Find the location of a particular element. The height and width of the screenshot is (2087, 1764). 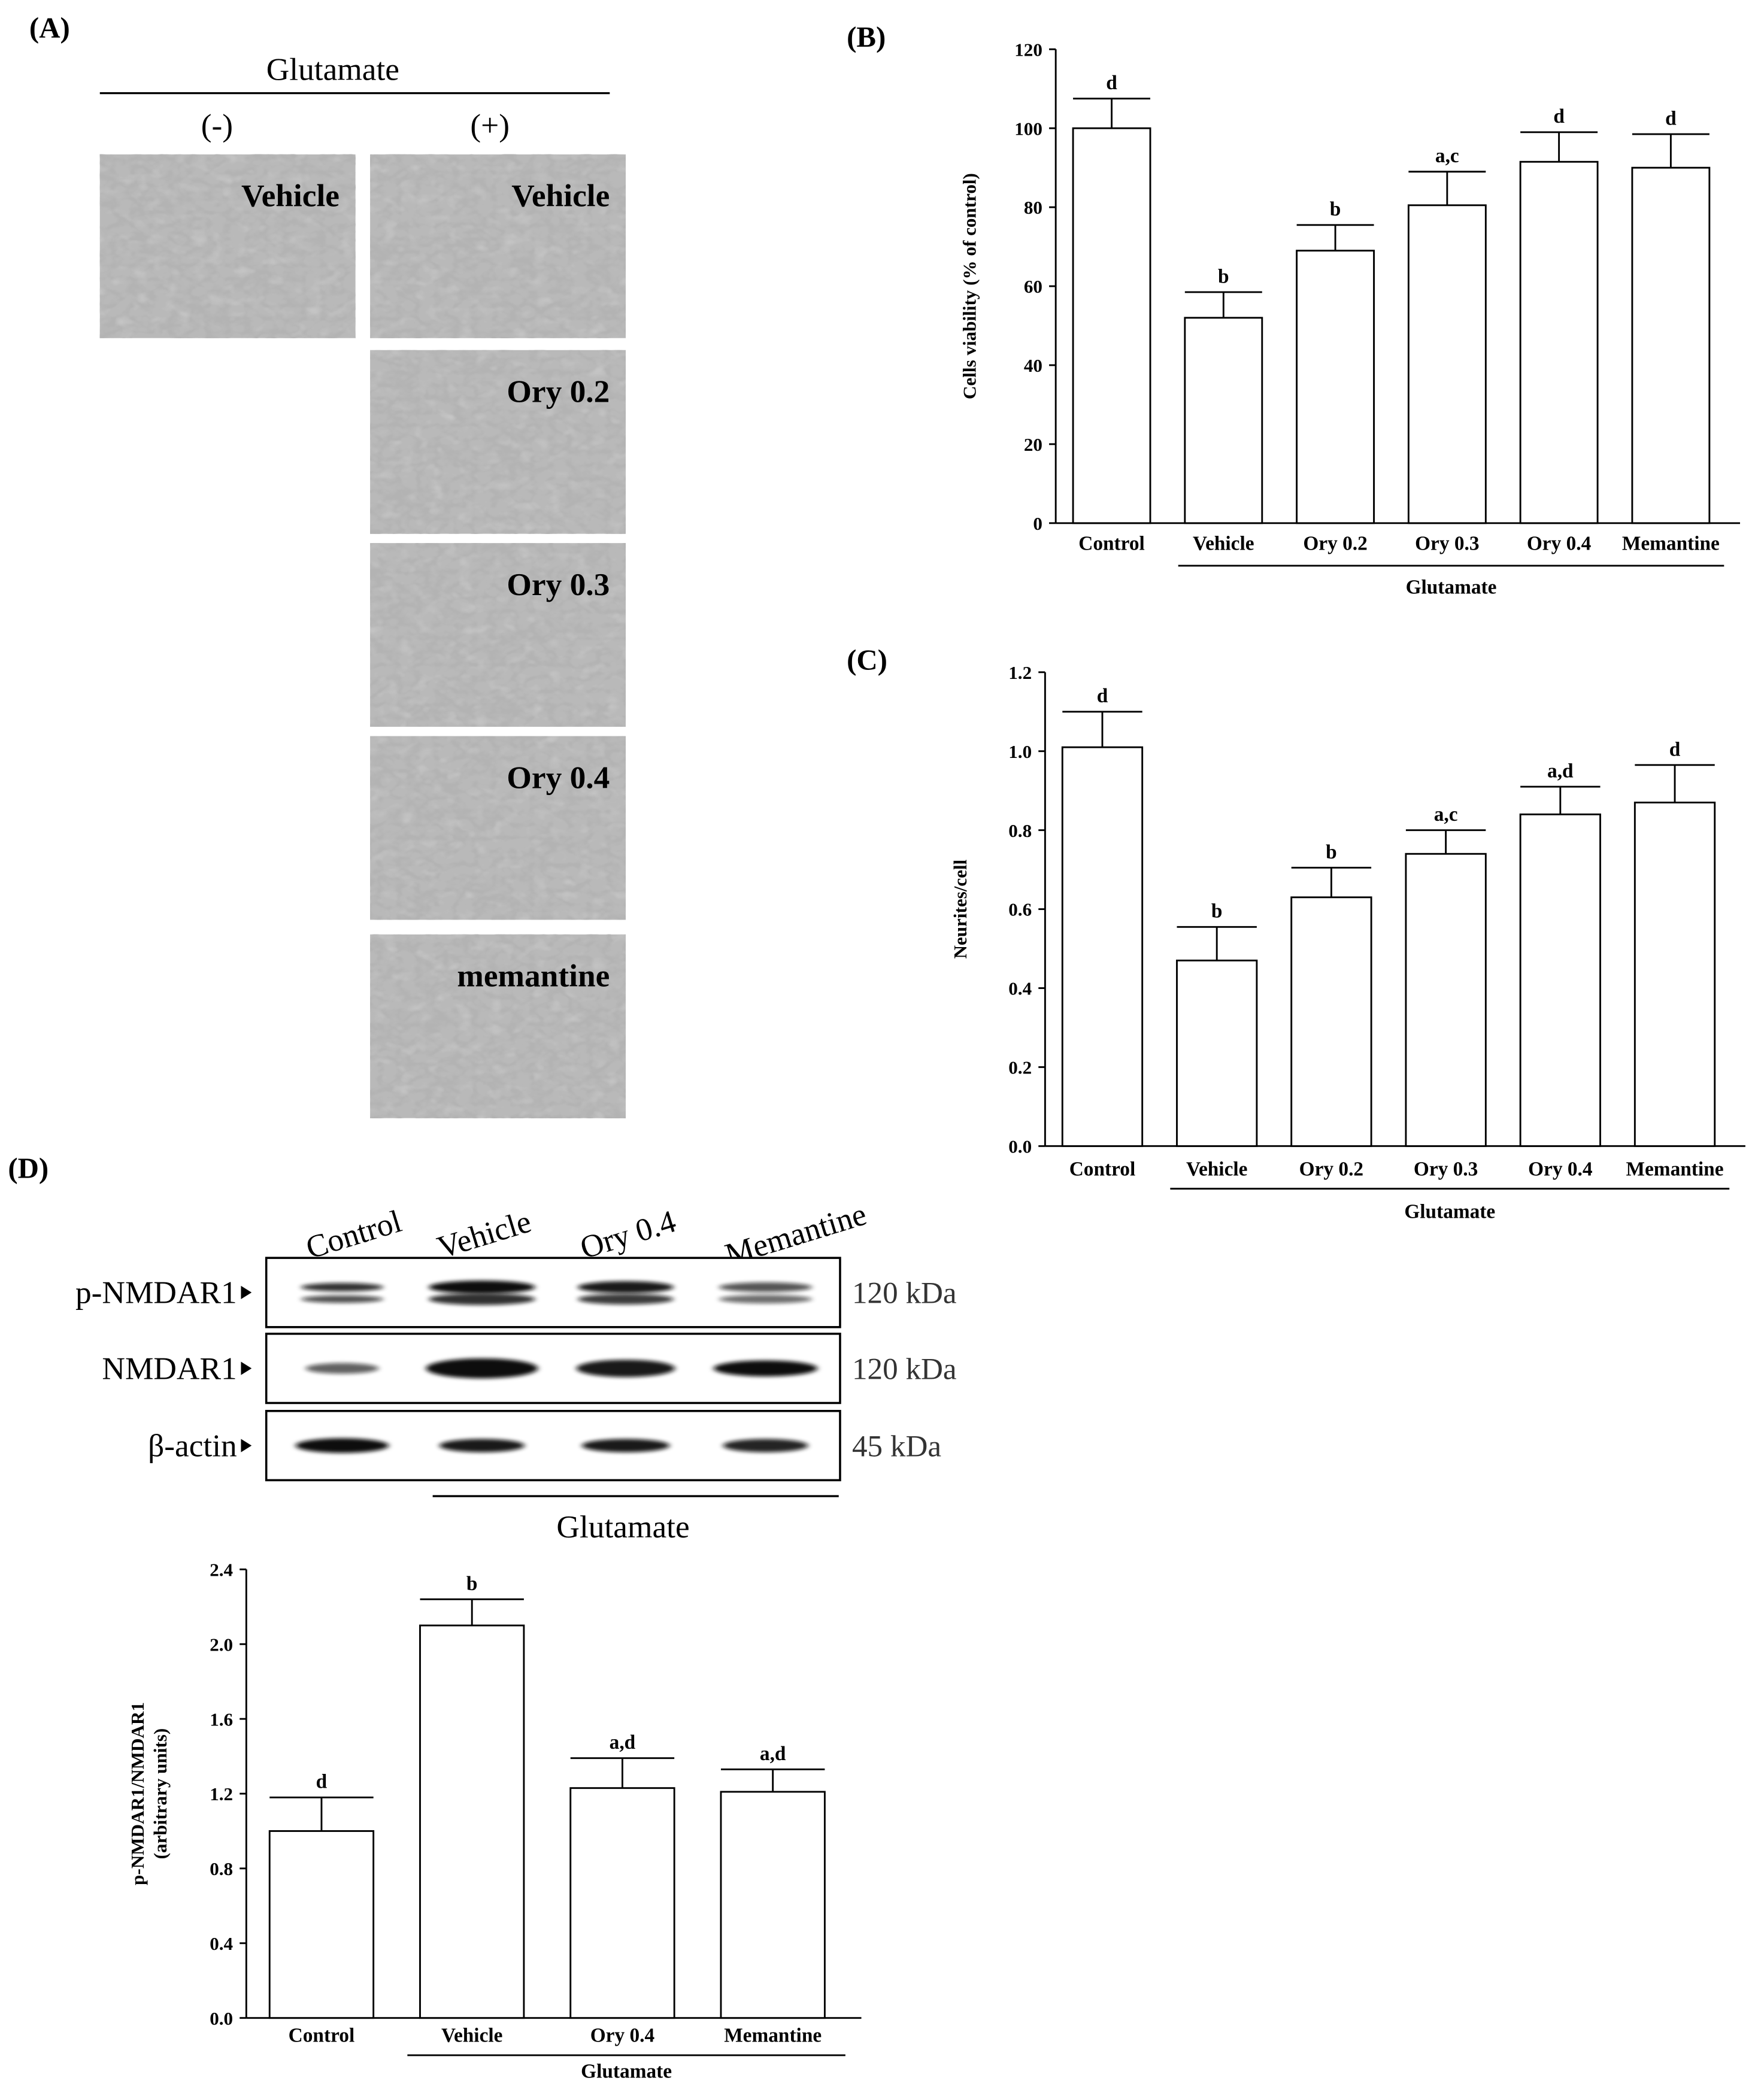

y-tick-label: 120 is located at coordinates (1028, 50).